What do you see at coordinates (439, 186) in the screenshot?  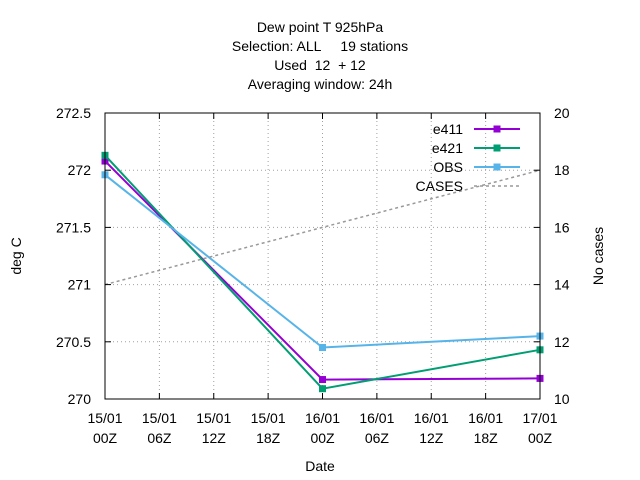 I see `legend-label-cases: CASES` at bounding box center [439, 186].